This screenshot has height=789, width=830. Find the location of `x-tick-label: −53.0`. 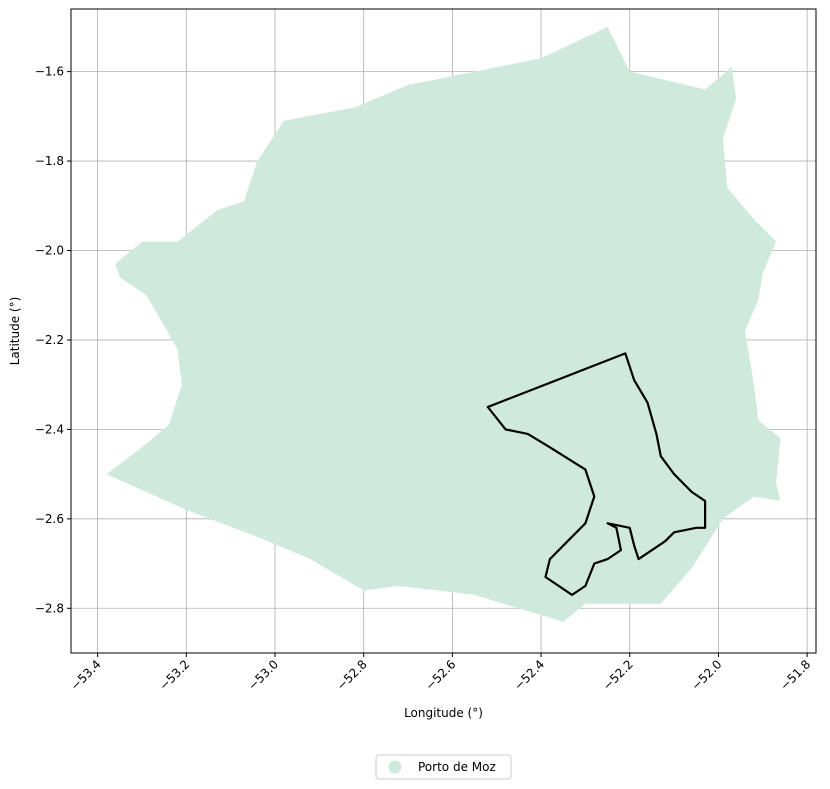

x-tick-label: −53.0 is located at coordinates (263, 675).